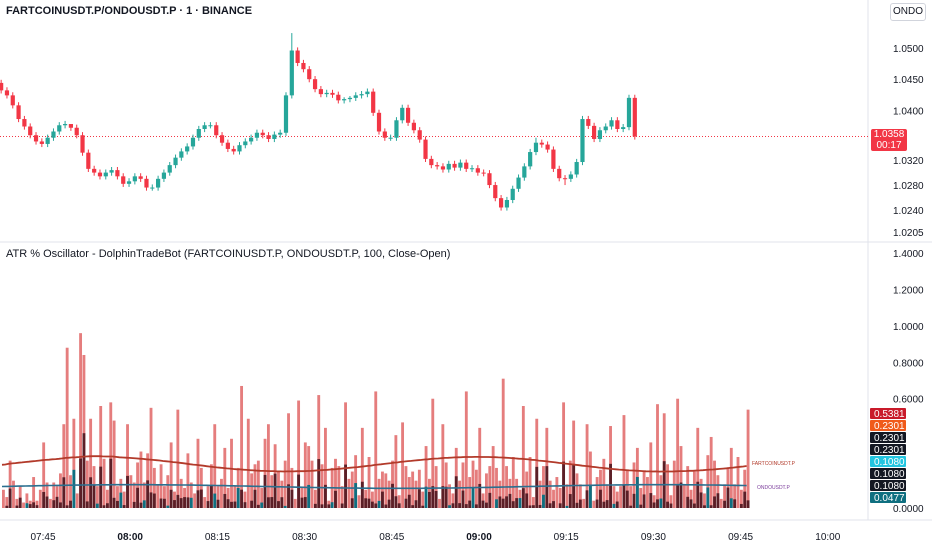 The height and width of the screenshot is (550, 932). I want to click on series-label-fartcoin: FARTCOINUSDT.P, so click(774, 464).